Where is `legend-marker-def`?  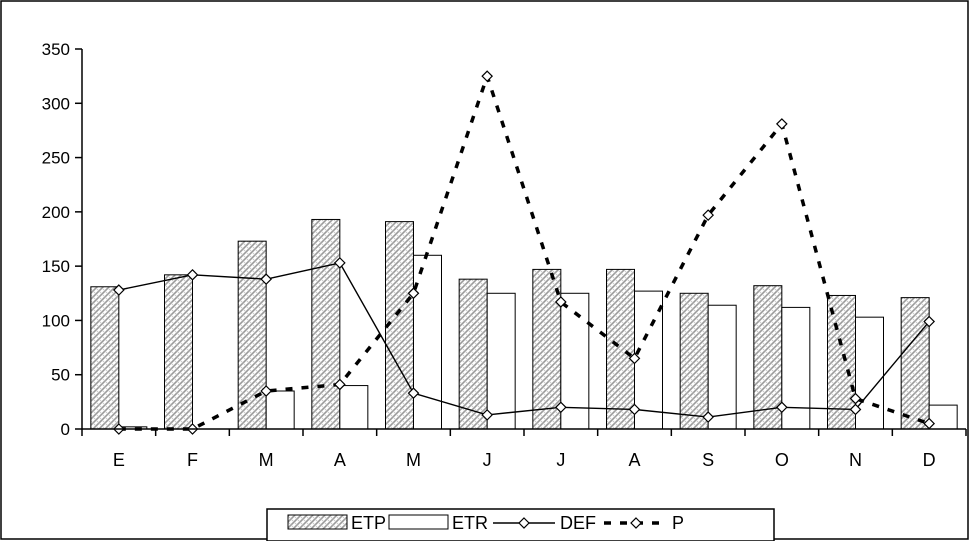 legend-marker-def is located at coordinates (524, 523).